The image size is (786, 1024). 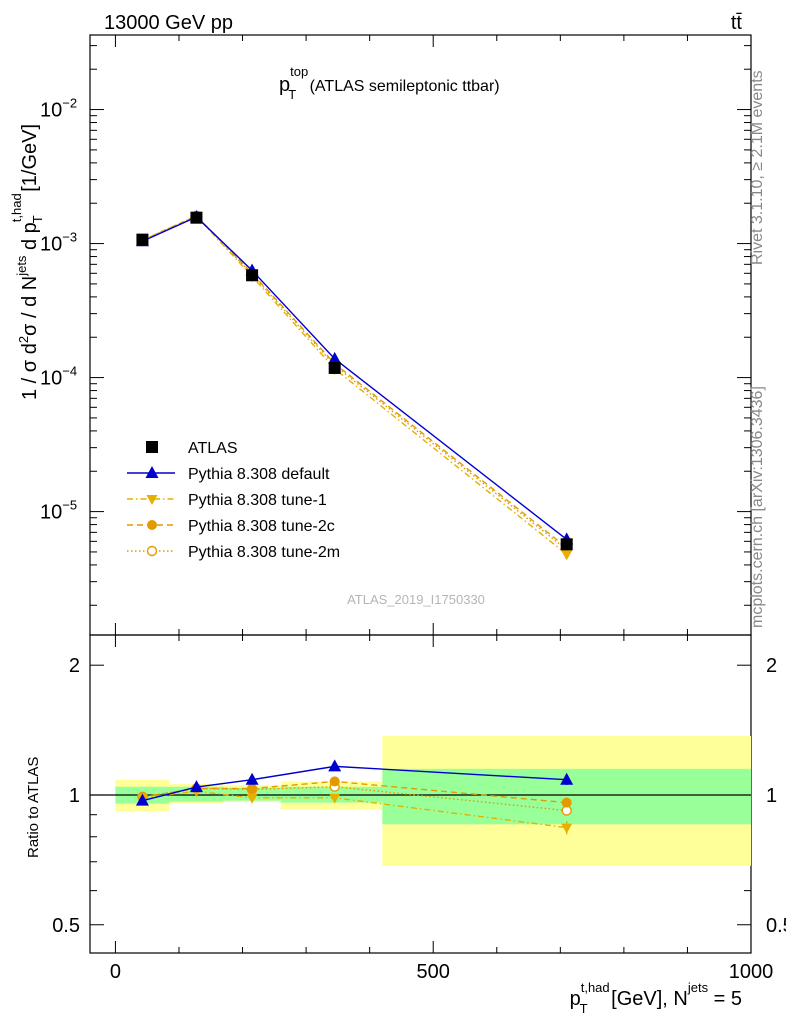 What do you see at coordinates (74, 666) in the screenshot?
I see `ratio-y-tick-label: 2` at bounding box center [74, 666].